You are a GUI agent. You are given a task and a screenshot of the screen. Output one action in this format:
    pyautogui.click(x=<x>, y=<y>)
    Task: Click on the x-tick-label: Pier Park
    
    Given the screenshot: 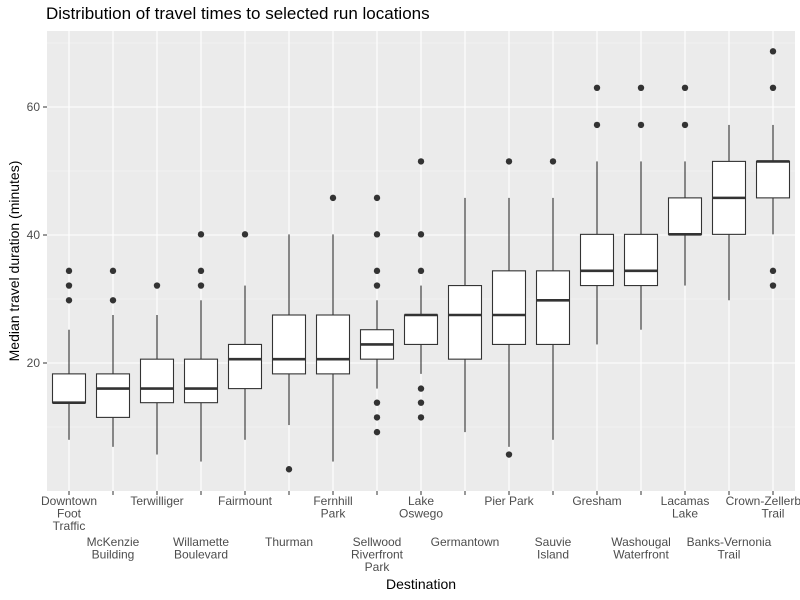 What is the action you would take?
    pyautogui.click(x=509, y=501)
    